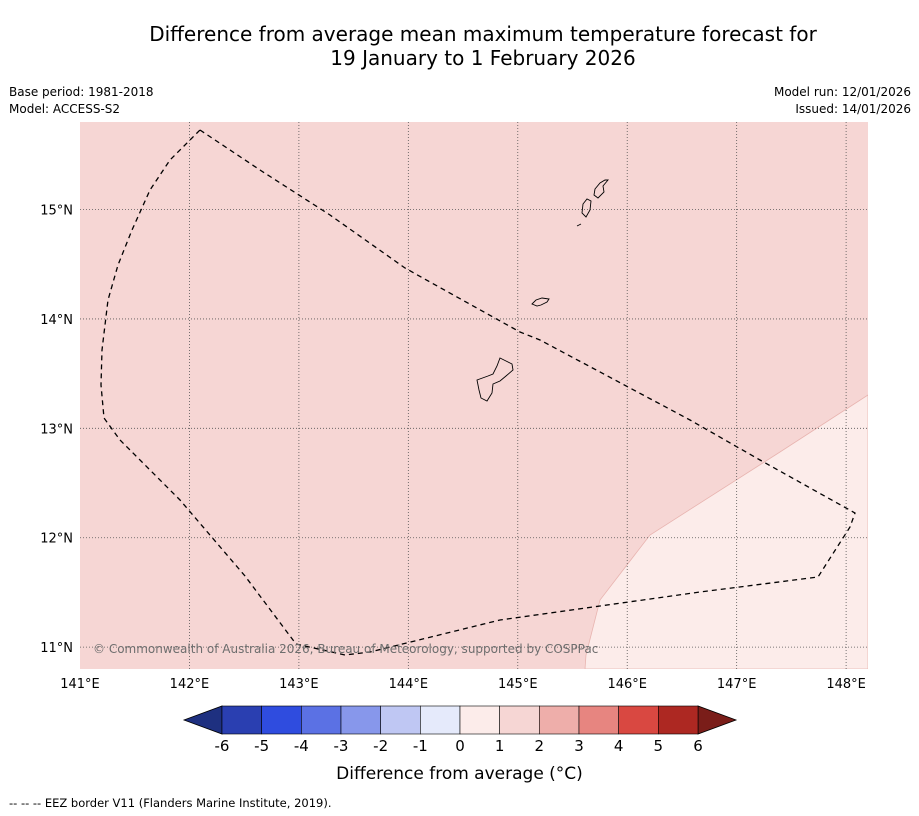 The height and width of the screenshot is (816, 919). I want to click on island-aguijan, so click(579, 225).